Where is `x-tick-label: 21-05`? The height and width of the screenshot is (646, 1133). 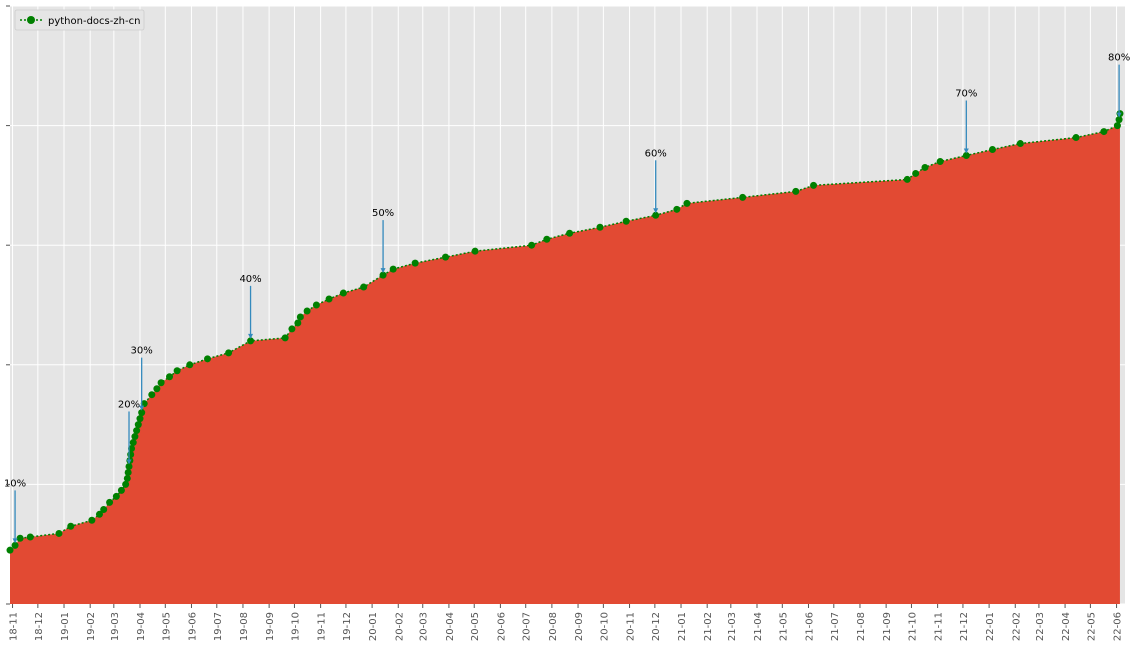
x-tick-label: 21-05 is located at coordinates (783, 626).